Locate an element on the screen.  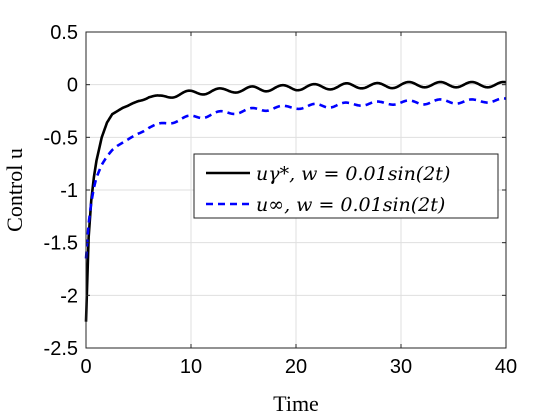
legend-box is located at coordinates (346, 186).